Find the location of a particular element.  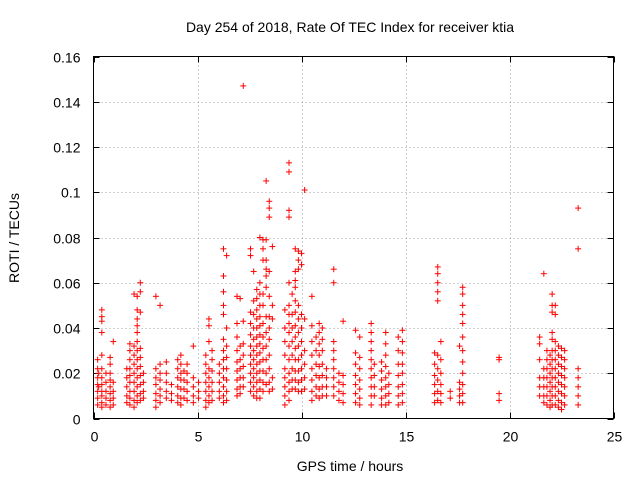

y-tick-label: 0.06 is located at coordinates (66, 284).